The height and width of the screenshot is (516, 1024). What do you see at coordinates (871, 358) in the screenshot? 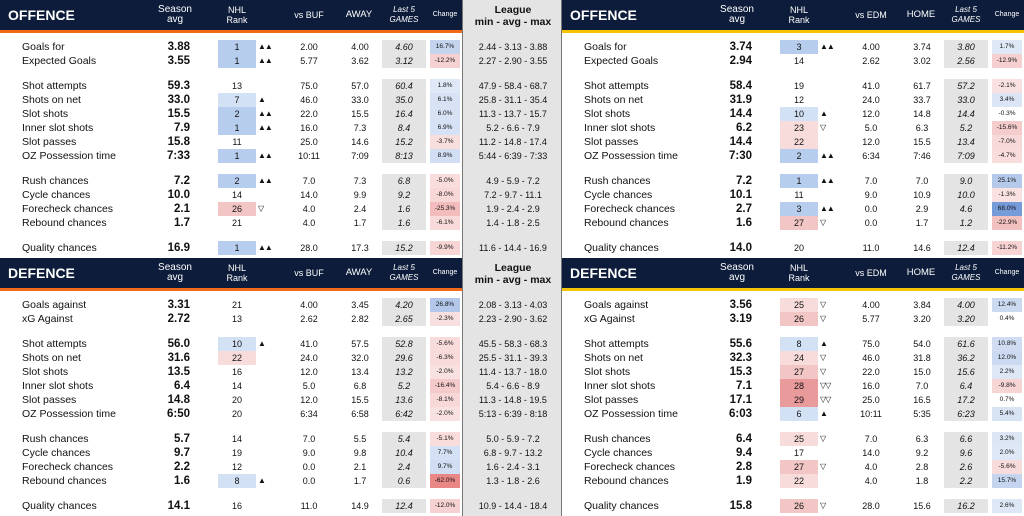
I see `vs-opponent-value: 46.0` at bounding box center [871, 358].